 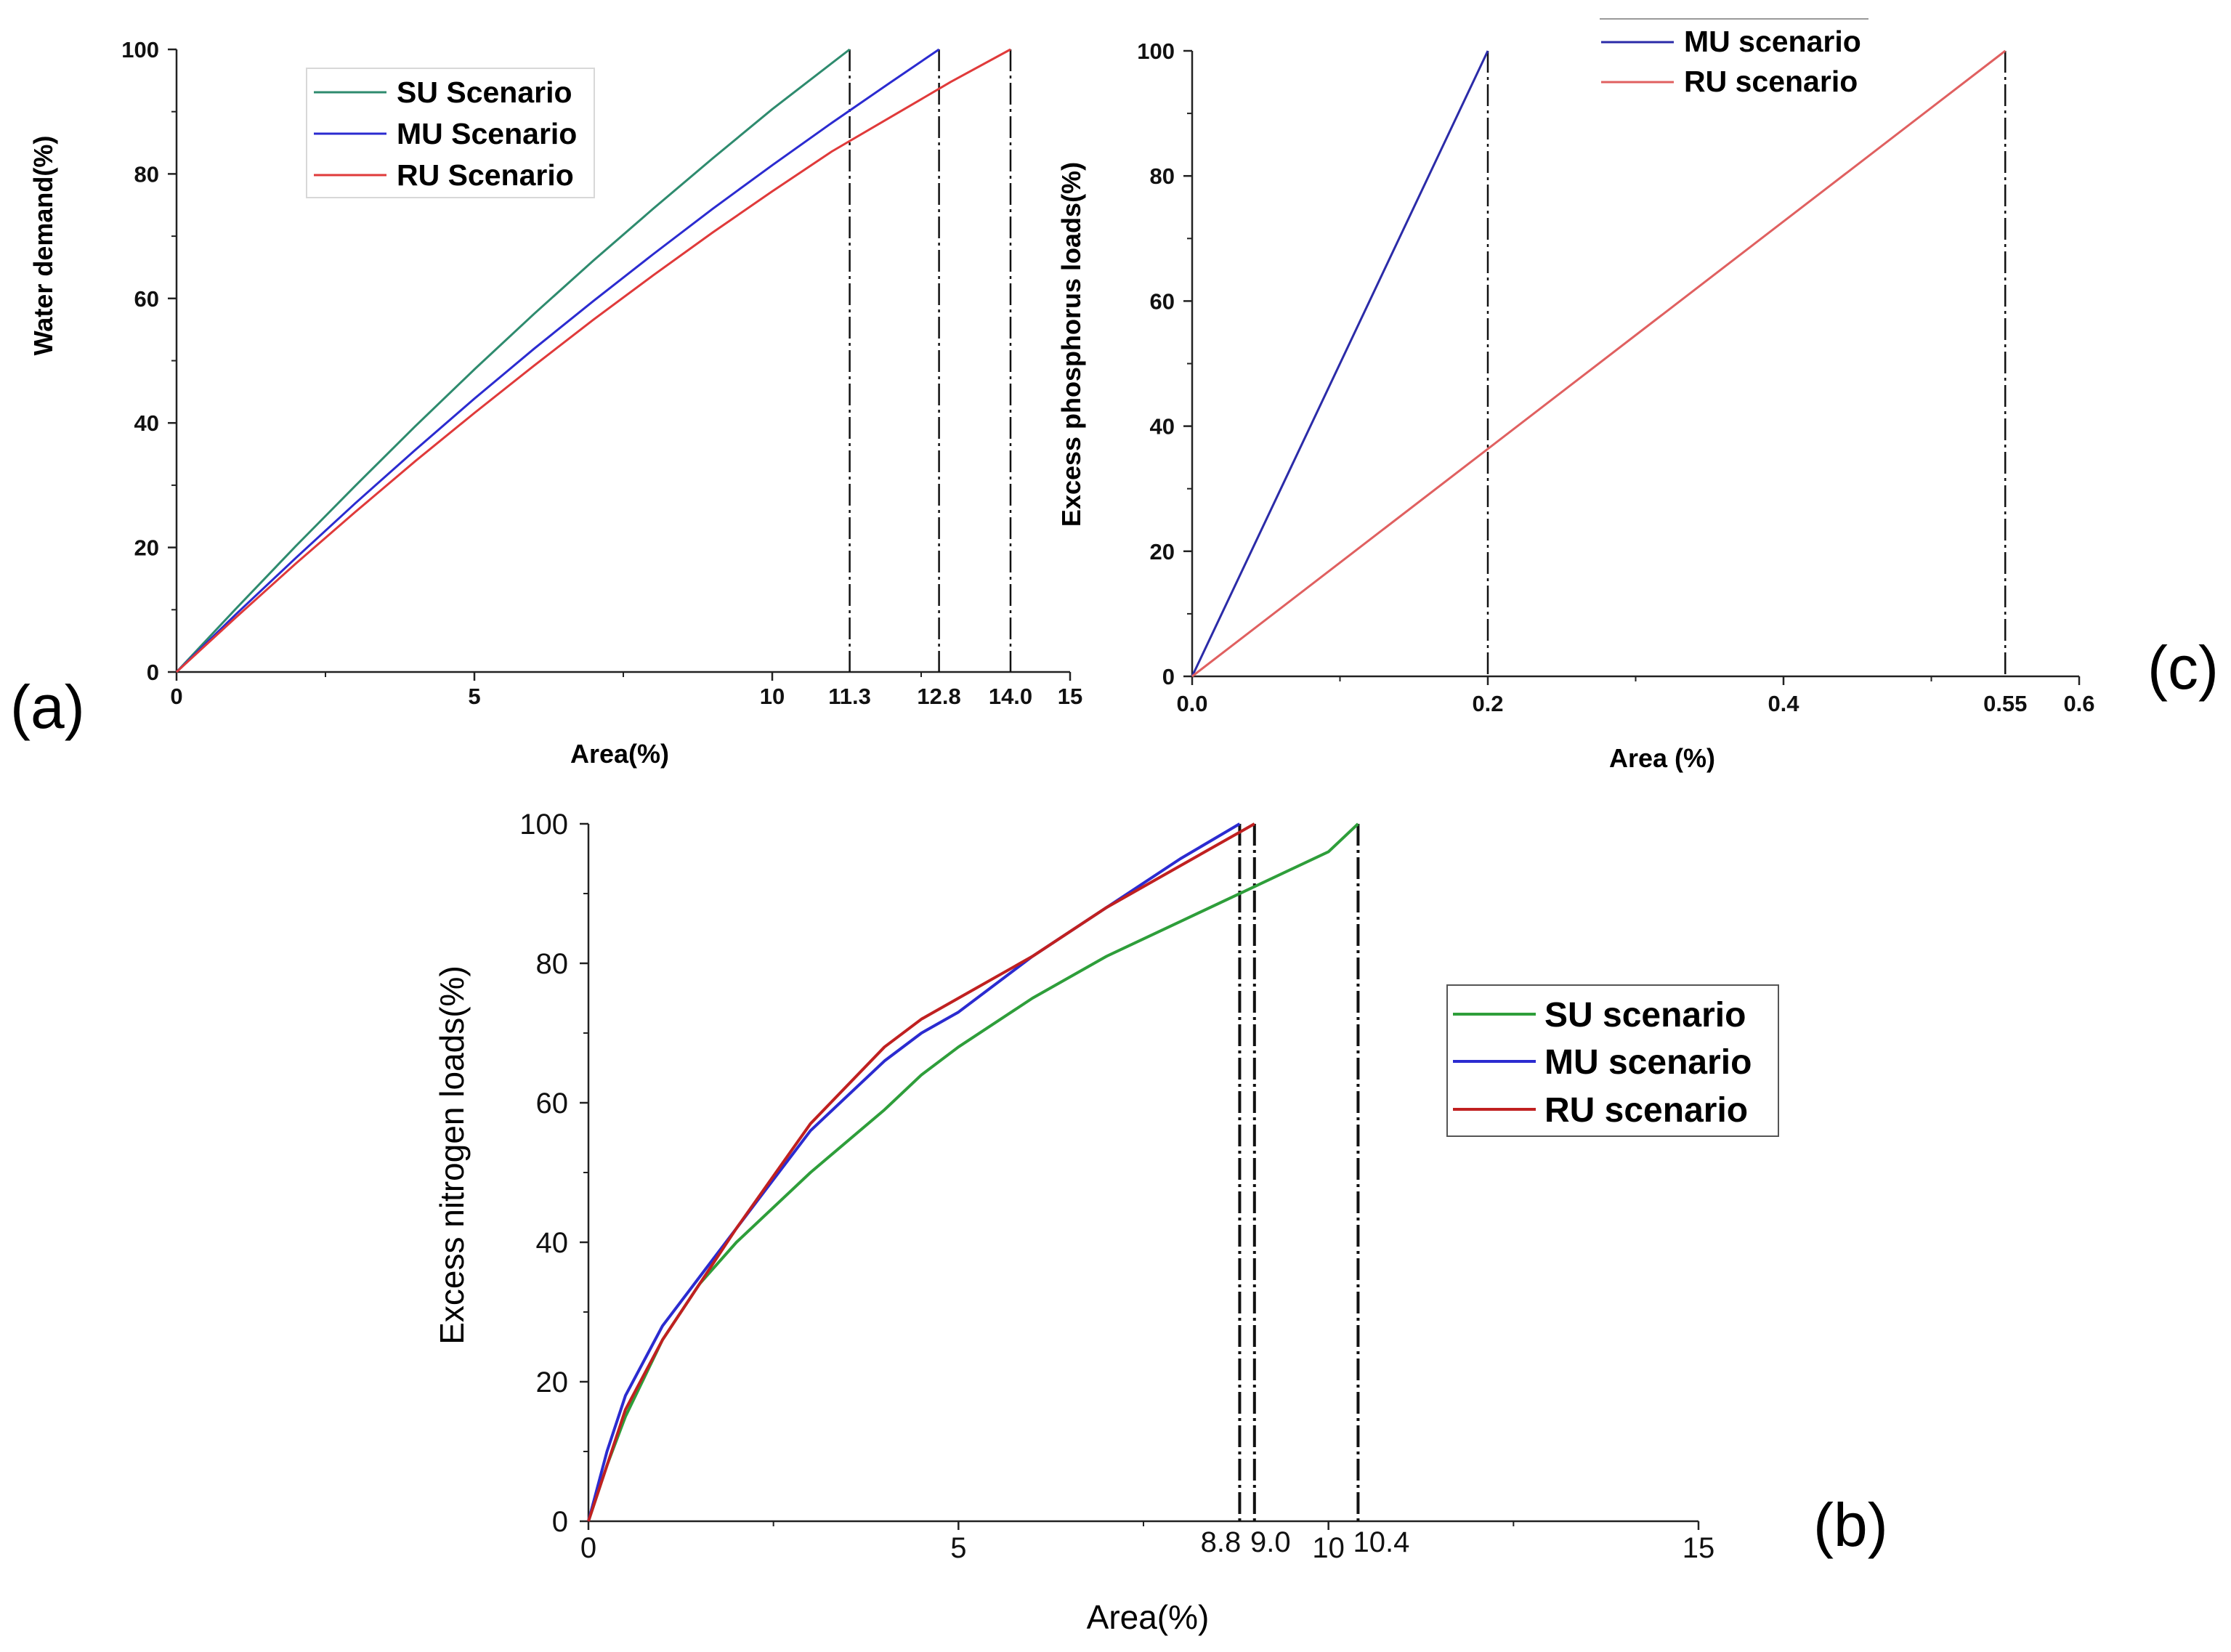 What do you see at coordinates (543, 825) in the screenshot?
I see `panel-b-ytick-label: 100` at bounding box center [543, 825].